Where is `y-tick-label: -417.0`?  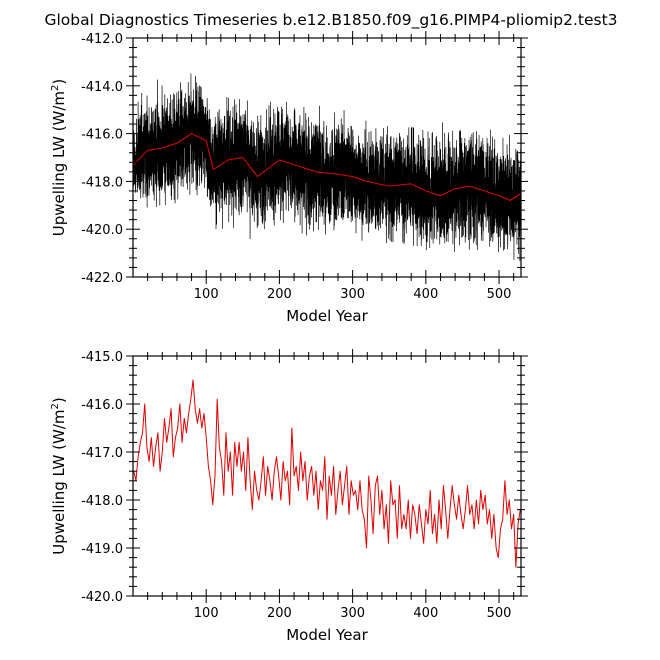 y-tick-label: -417.0 is located at coordinates (102, 453).